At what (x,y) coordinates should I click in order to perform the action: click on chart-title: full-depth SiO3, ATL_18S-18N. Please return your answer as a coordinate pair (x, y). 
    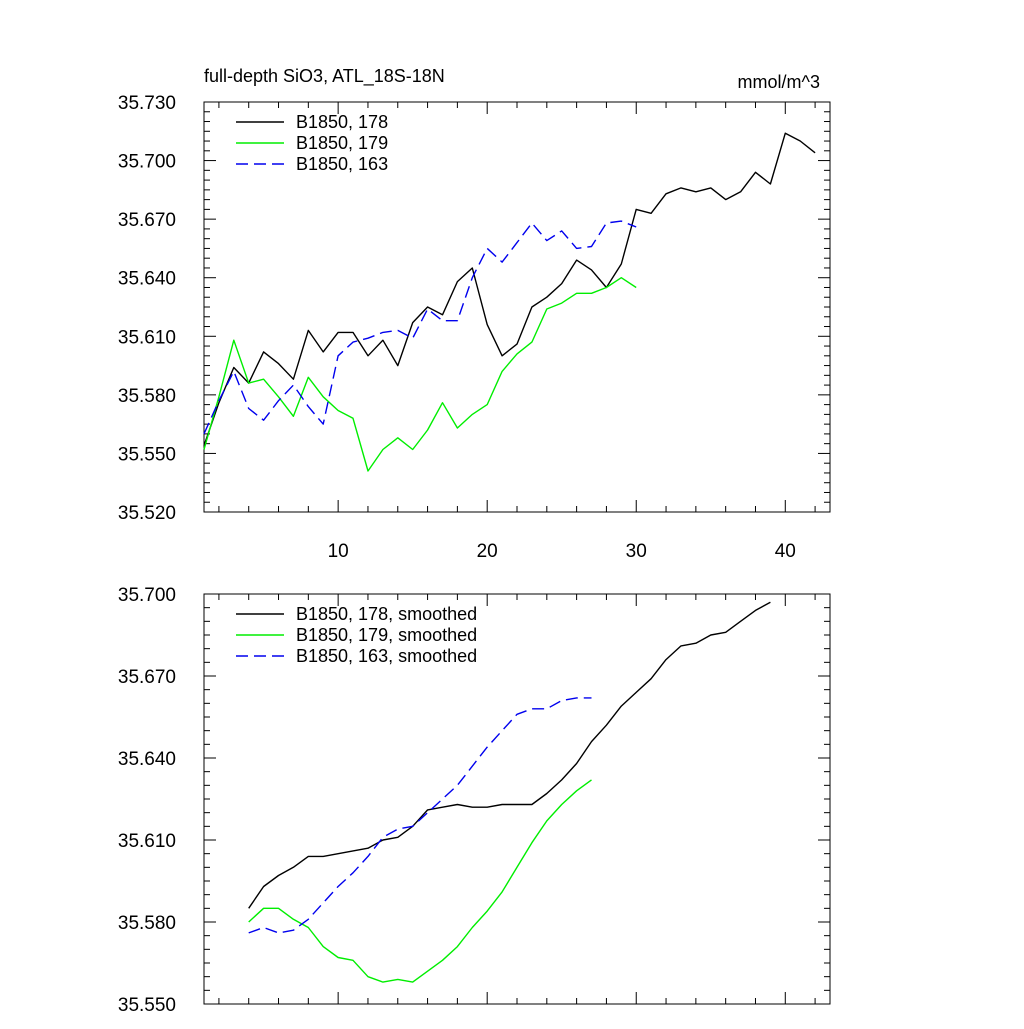
    Looking at the image, I should click on (324, 76).